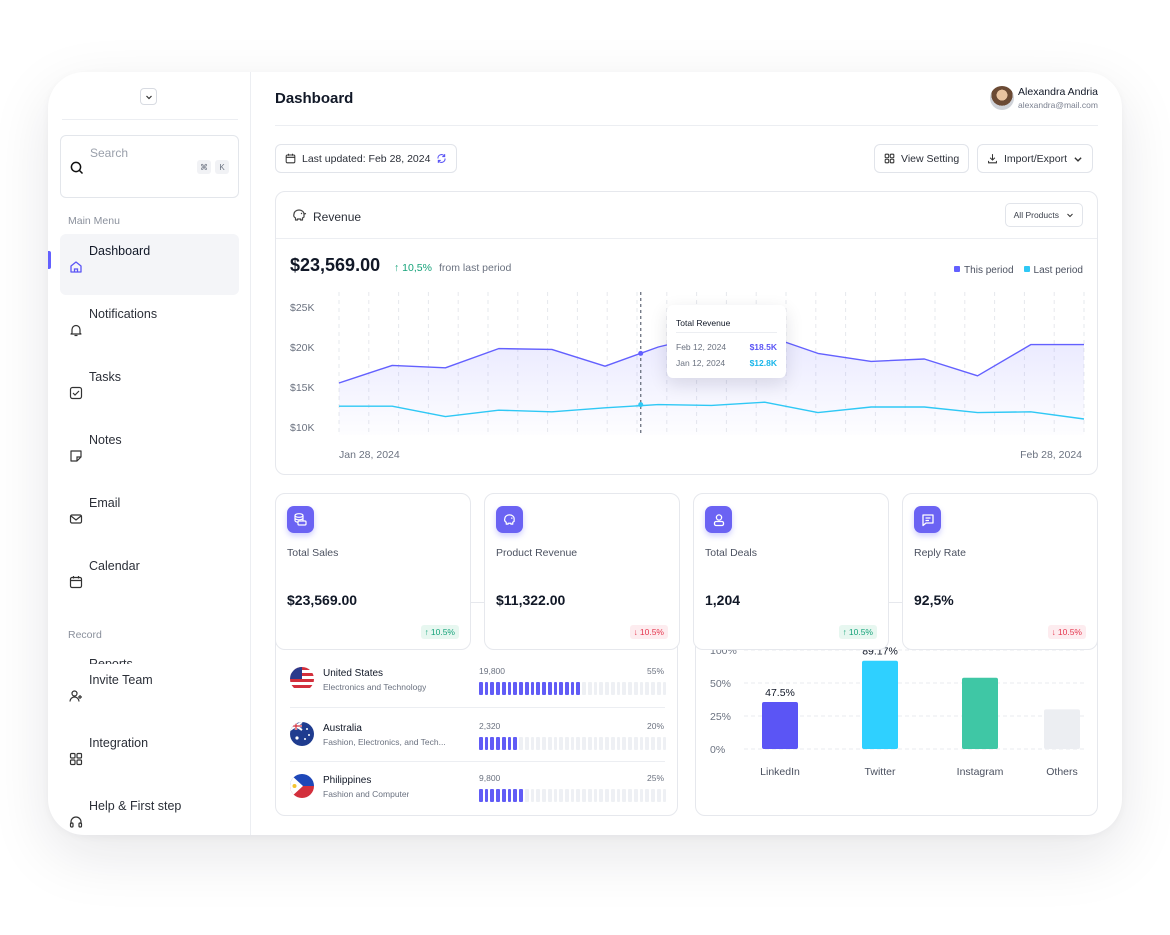 Image resolution: width=1170 pixels, height=935 pixels. Describe the element at coordinates (148, 96) in the screenshot. I see `collapse-button` at that location.